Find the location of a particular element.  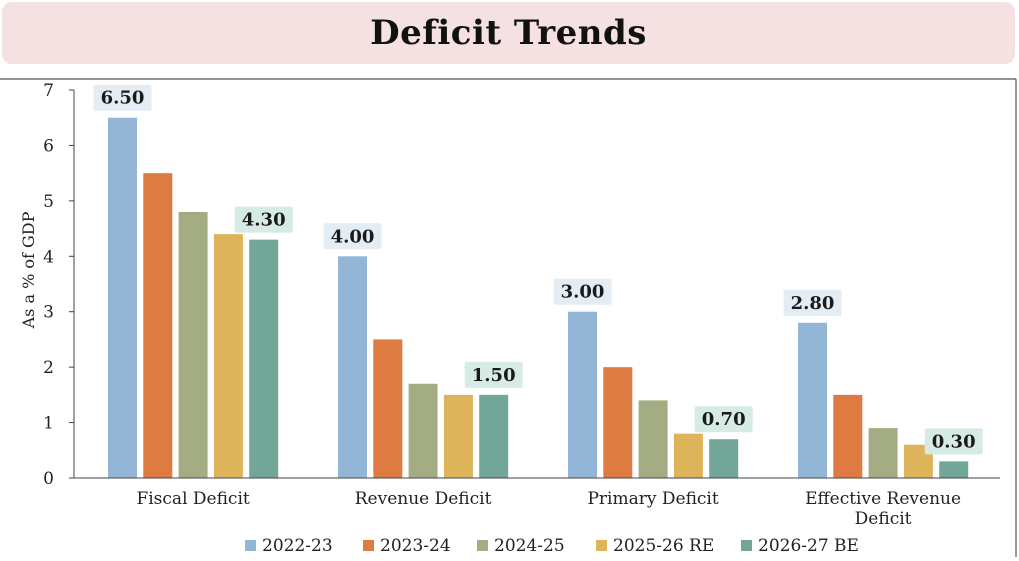

data-label: 3.00 is located at coordinates (583, 292).